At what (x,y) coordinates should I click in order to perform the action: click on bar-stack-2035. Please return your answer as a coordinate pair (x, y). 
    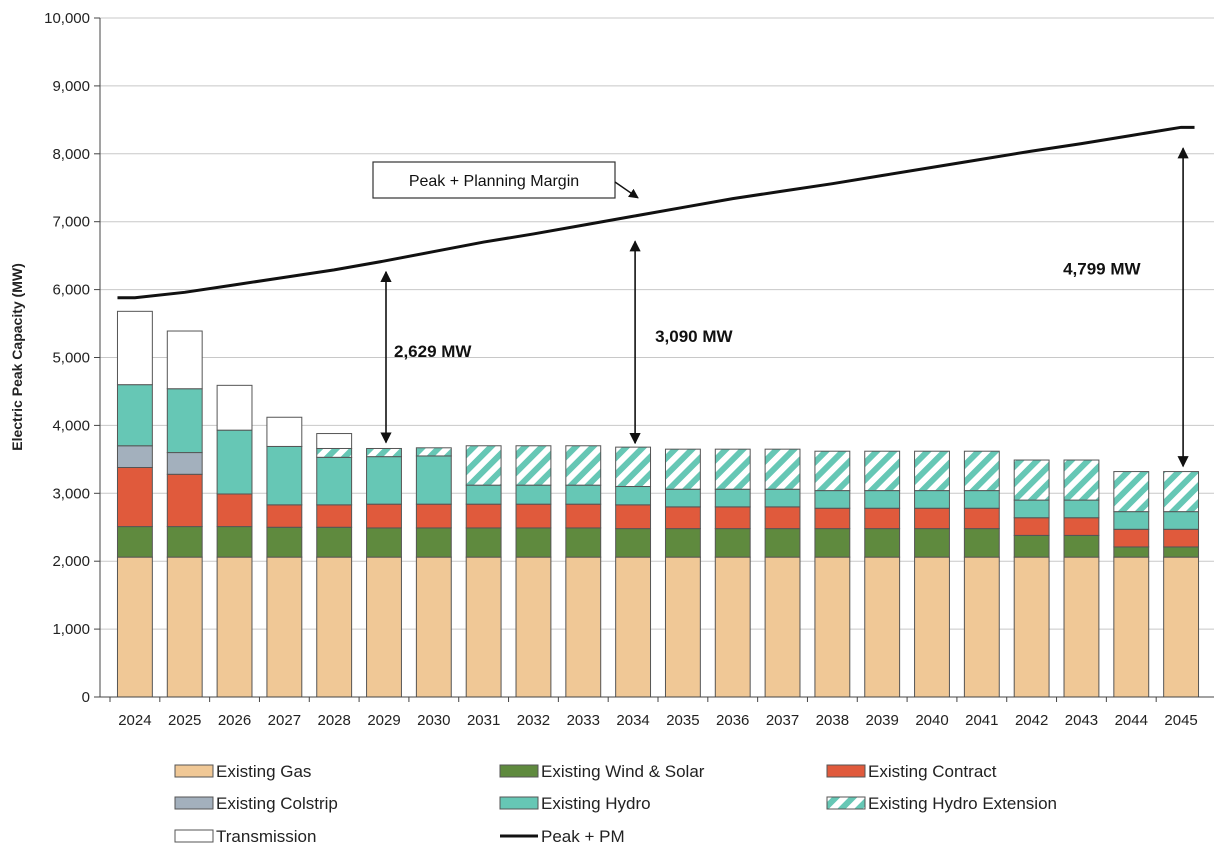
    Looking at the image, I should click on (682, 573).